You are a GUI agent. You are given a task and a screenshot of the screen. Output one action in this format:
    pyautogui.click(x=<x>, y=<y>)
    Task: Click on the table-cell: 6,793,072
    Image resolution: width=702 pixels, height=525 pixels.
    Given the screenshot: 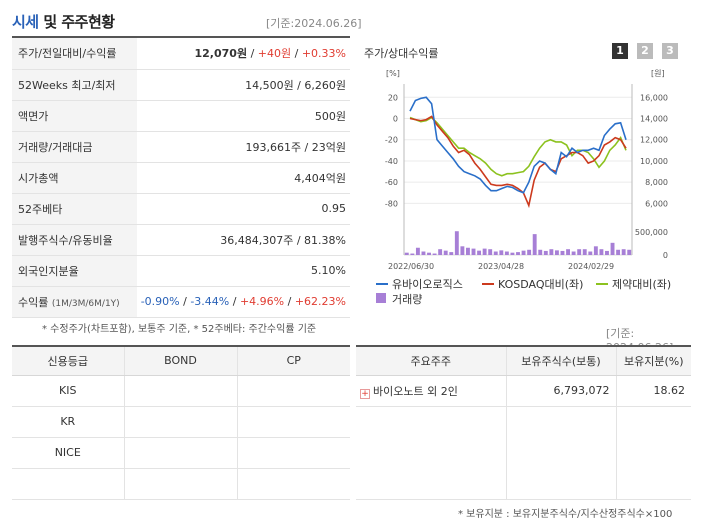 What is the action you would take?
    pyautogui.click(x=560, y=391)
    